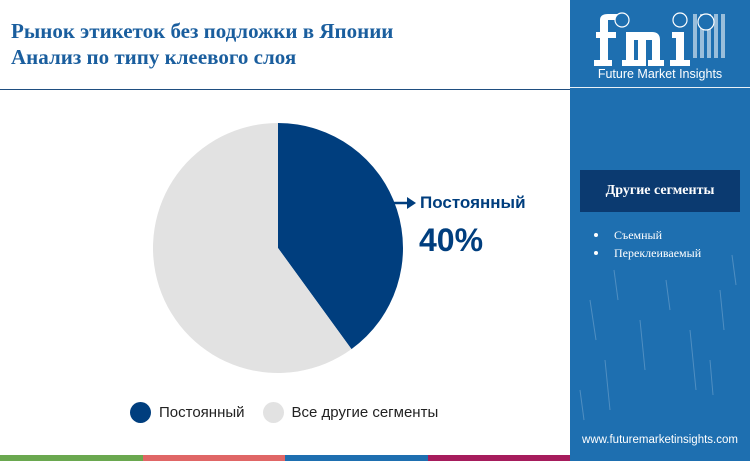 The height and width of the screenshot is (461, 750). Describe the element at coordinates (154, 57) in the screenshot. I see `chart-subtitle: Анализ по типу клеевого слоя` at that location.